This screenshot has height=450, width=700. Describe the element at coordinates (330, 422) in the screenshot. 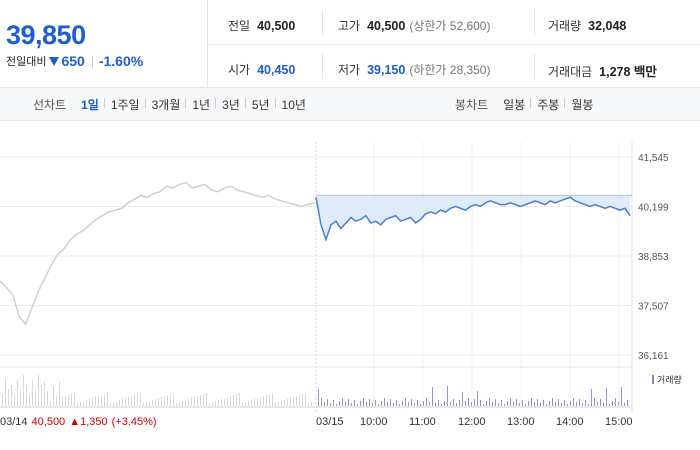

I see `x-tick-label: 03/15` at that location.